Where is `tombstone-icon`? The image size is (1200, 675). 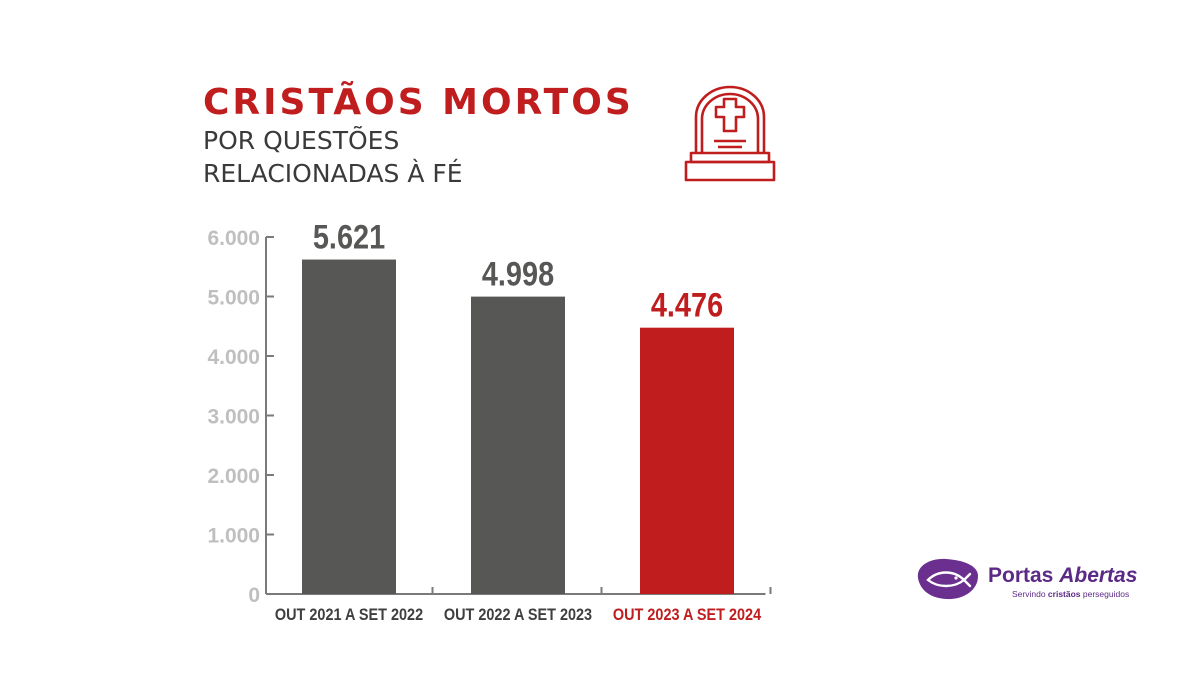 tombstone-icon is located at coordinates (730, 133).